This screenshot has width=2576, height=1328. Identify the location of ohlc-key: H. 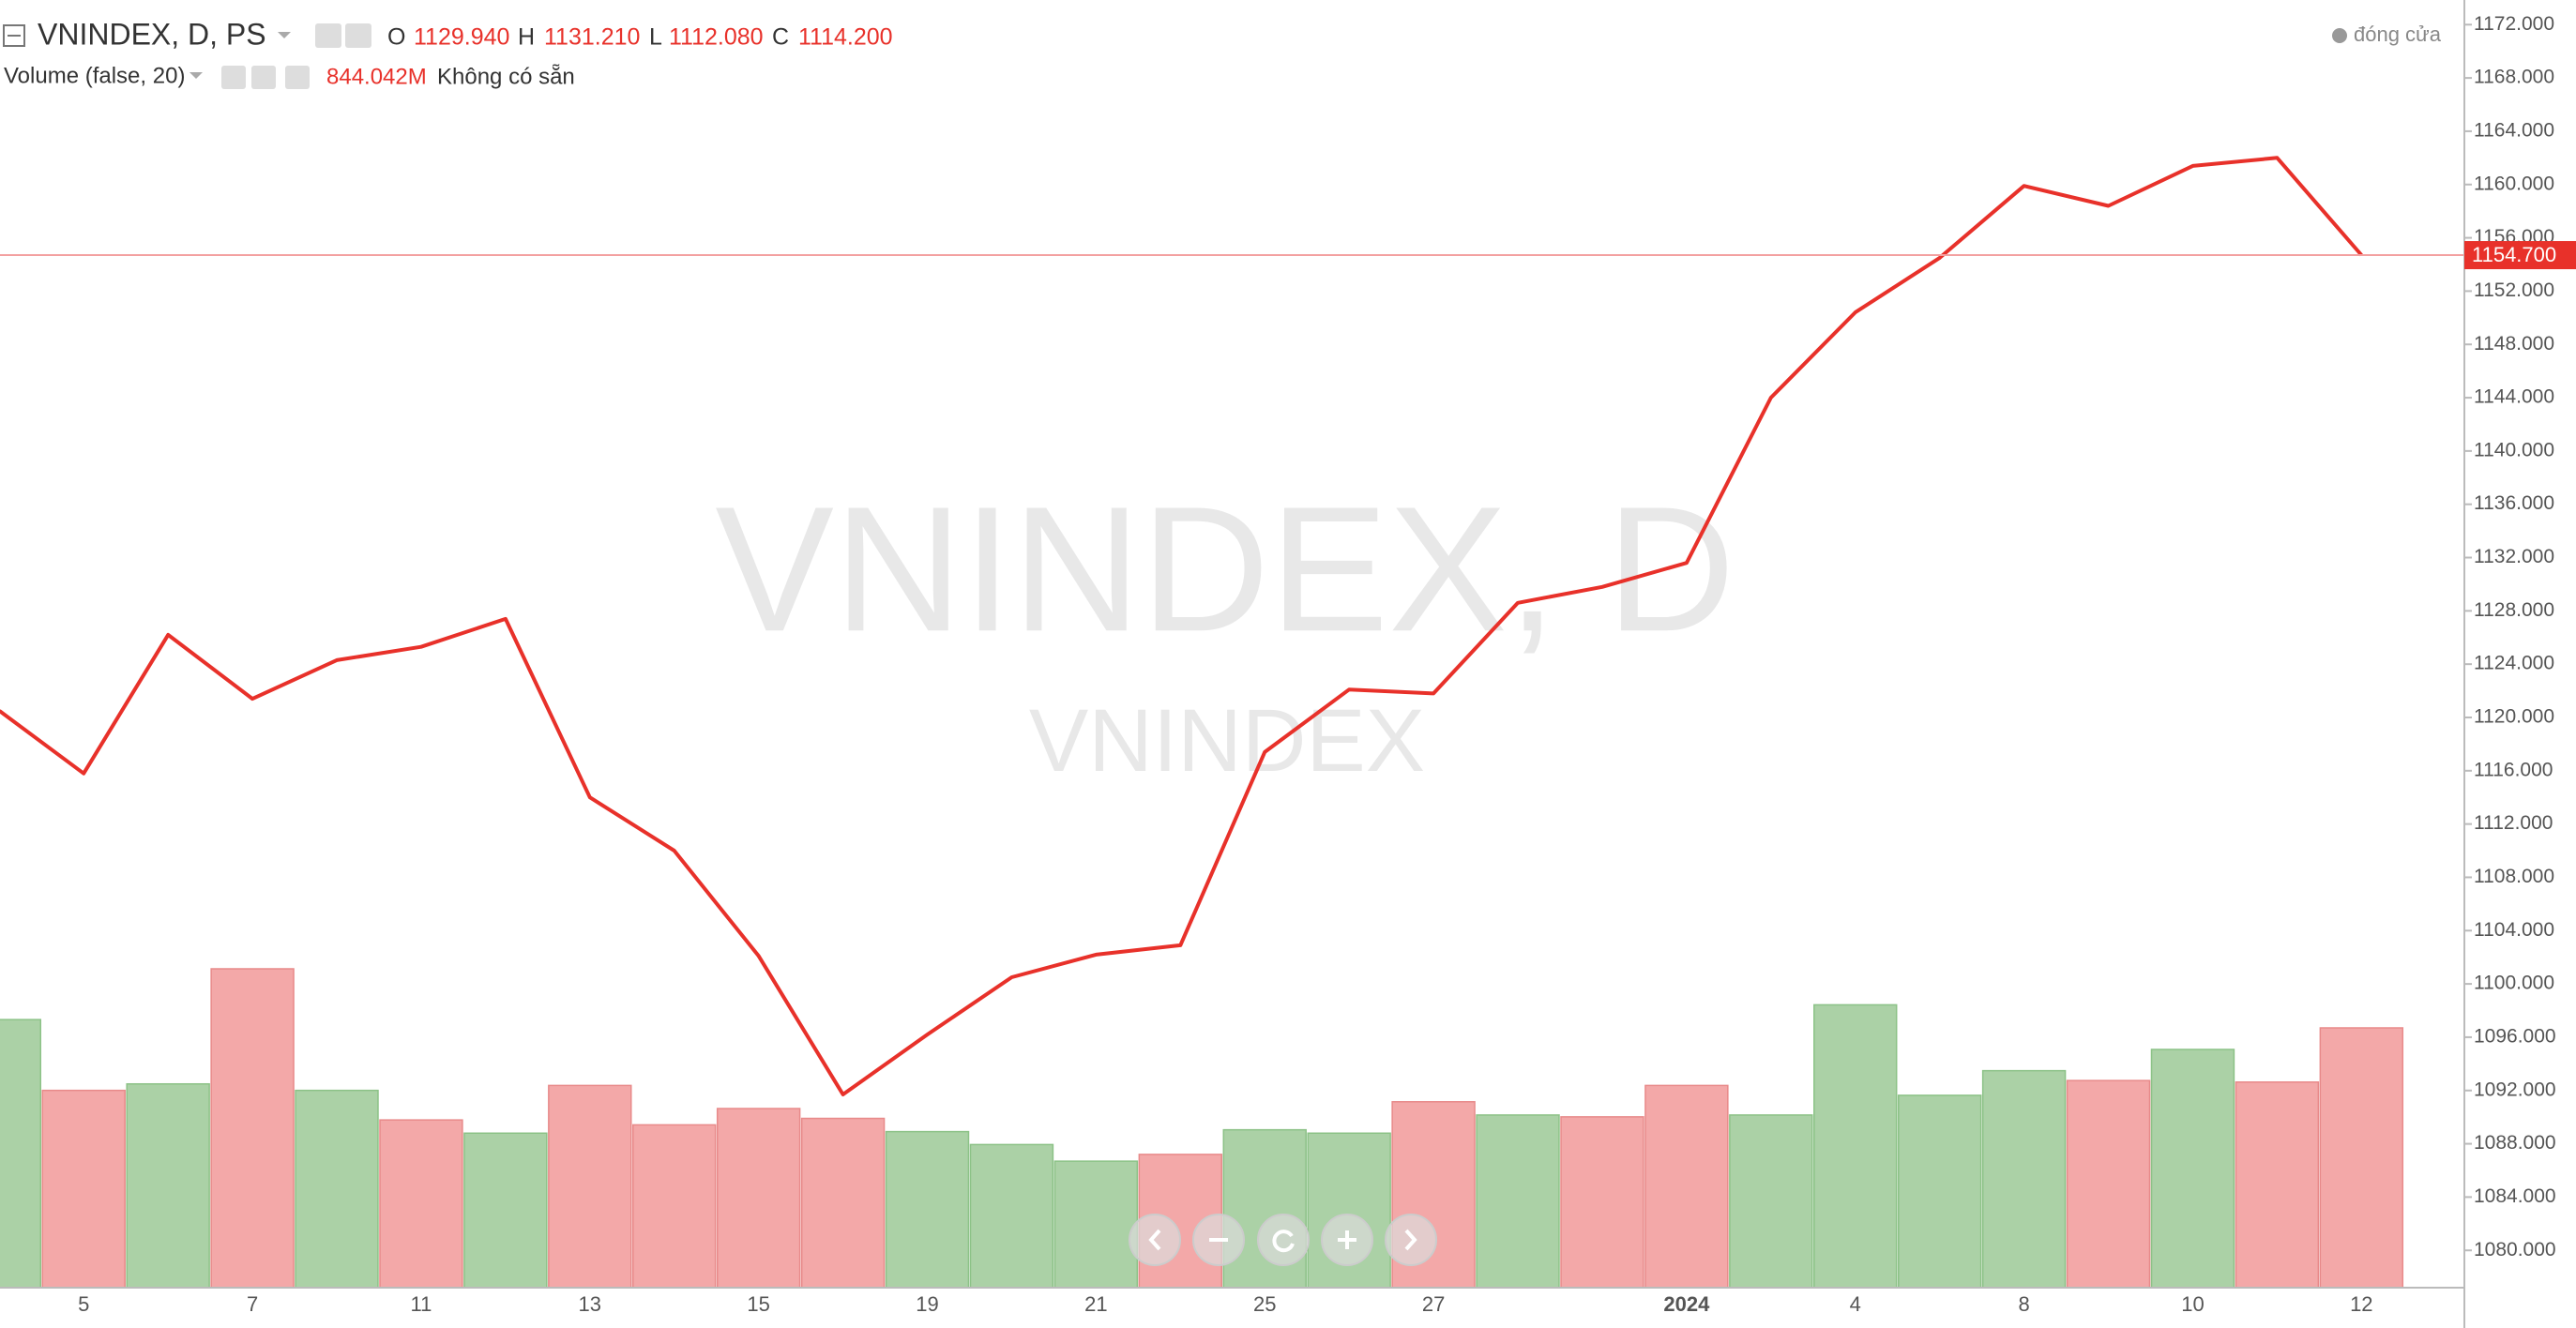
(526, 37).